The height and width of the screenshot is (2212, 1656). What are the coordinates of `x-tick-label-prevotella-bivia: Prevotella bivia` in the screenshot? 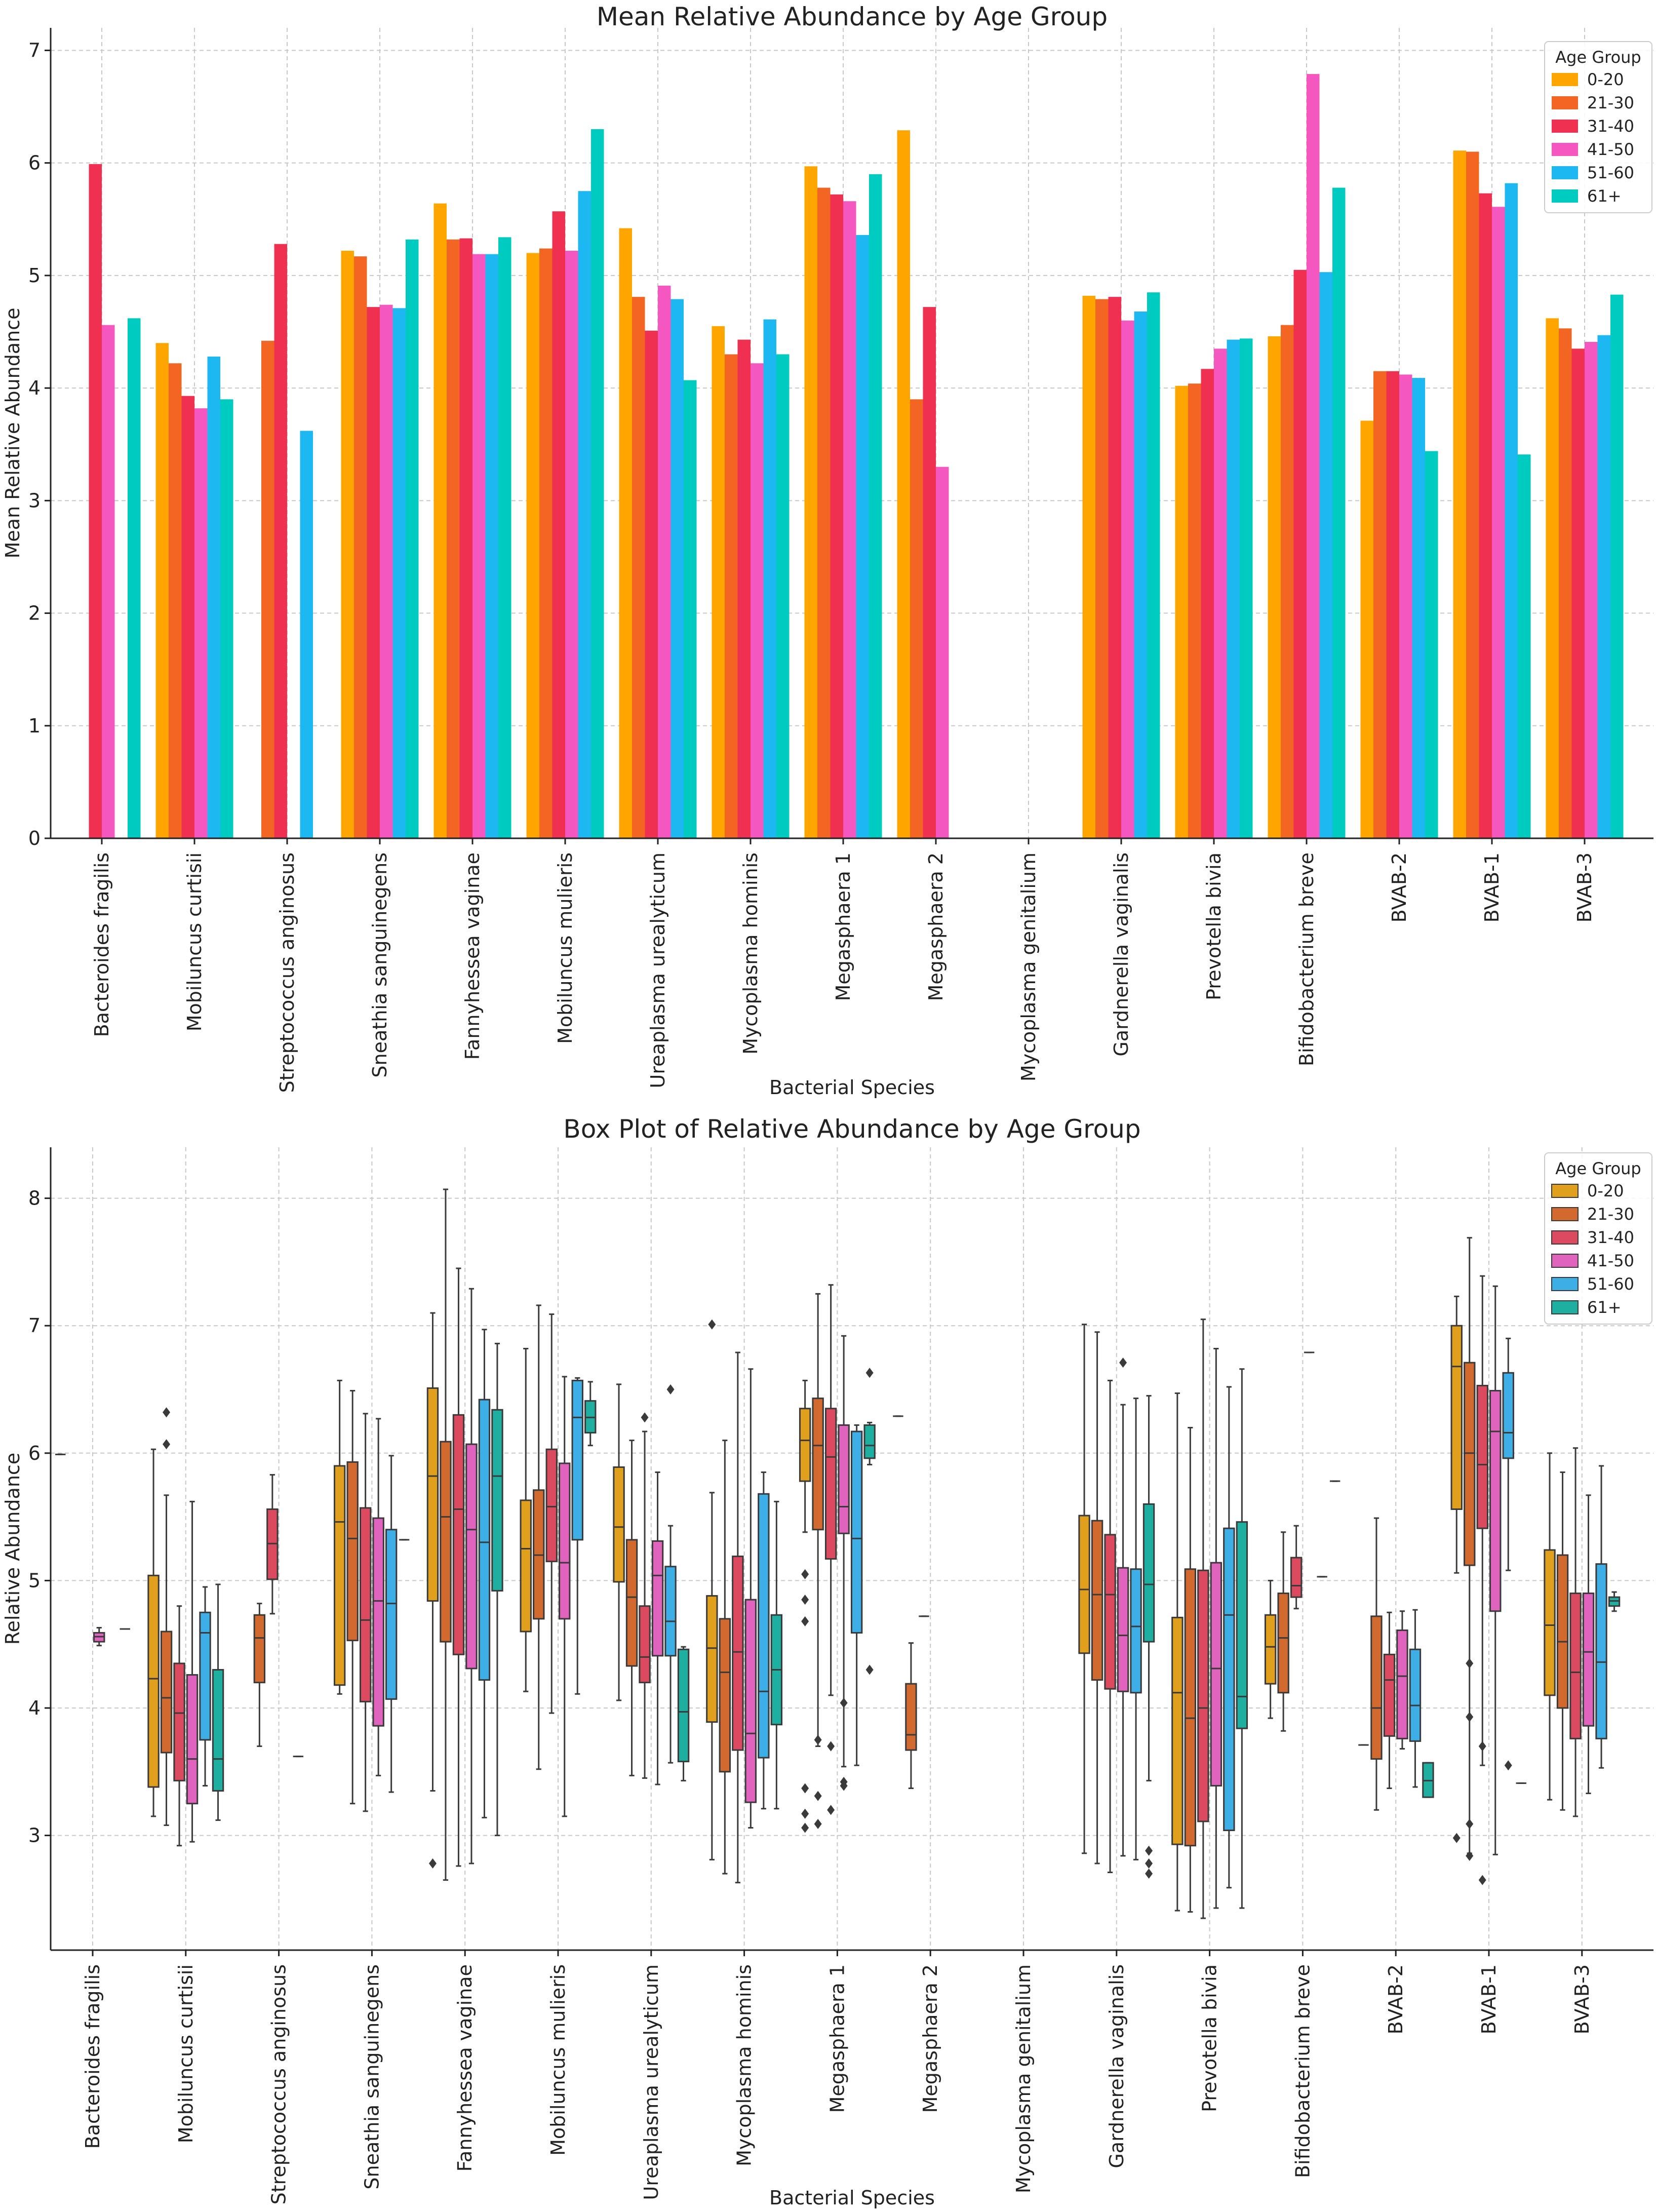 It's located at (1210, 2038).